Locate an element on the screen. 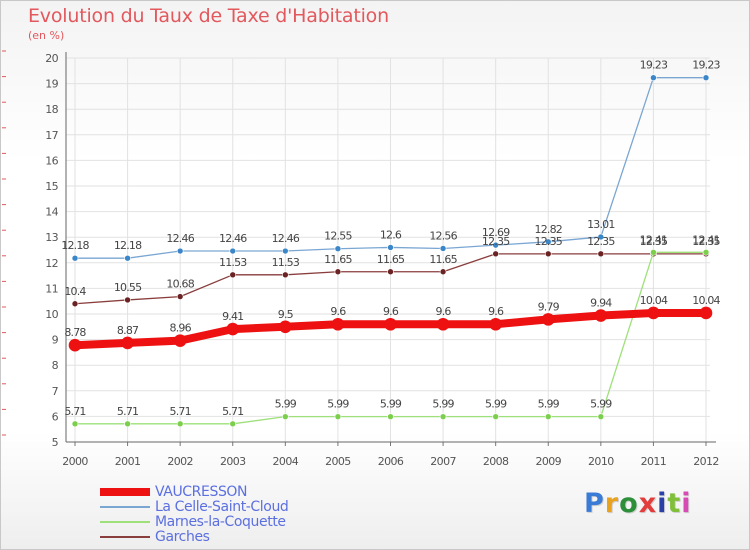  data-label: 12.69 is located at coordinates (496, 232).